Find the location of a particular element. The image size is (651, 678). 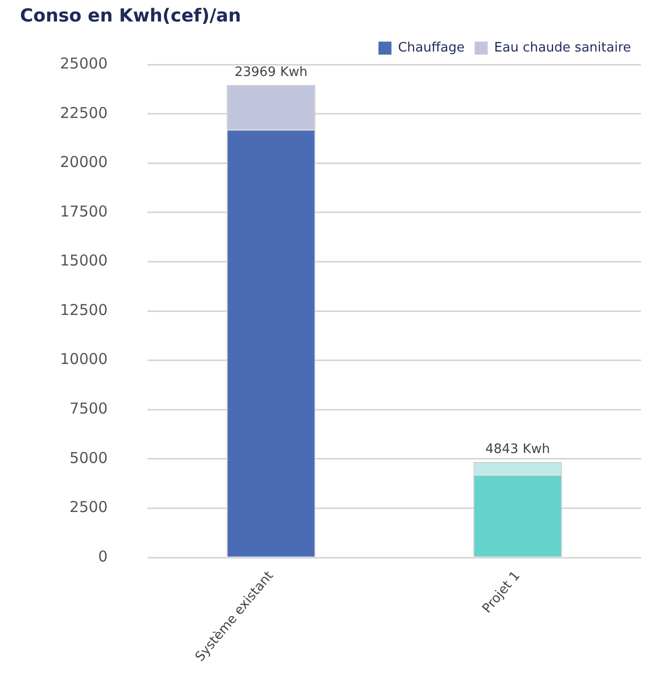

y-tick-label: 10000 is located at coordinates (84, 359).